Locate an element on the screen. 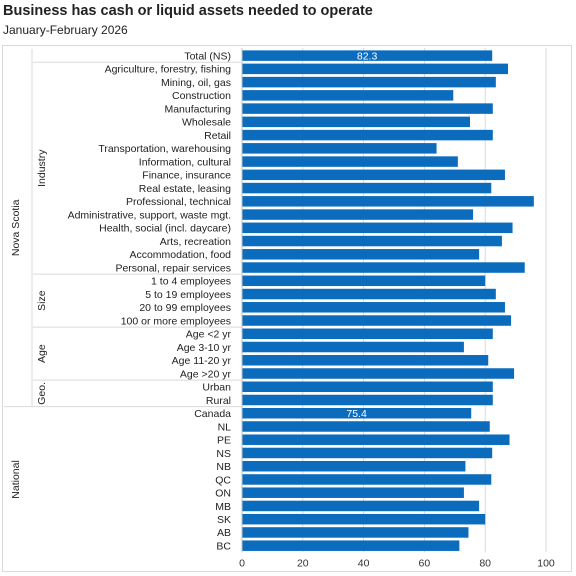 The image size is (576, 576). bar-information-cultural is located at coordinates (350, 161).